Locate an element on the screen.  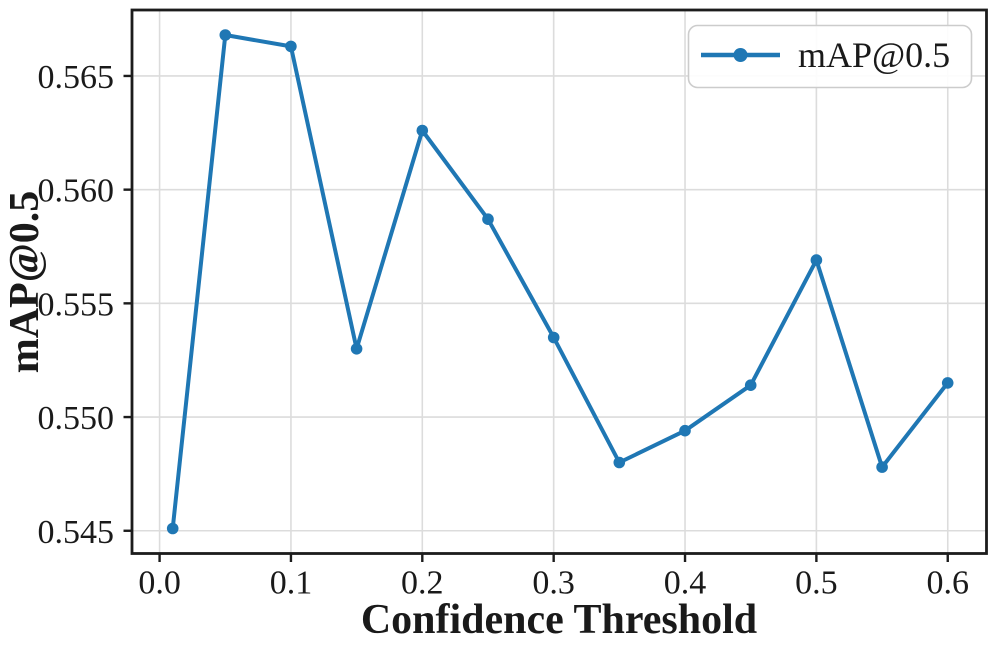
legend: mAP@0.5 is located at coordinates (830, 56).